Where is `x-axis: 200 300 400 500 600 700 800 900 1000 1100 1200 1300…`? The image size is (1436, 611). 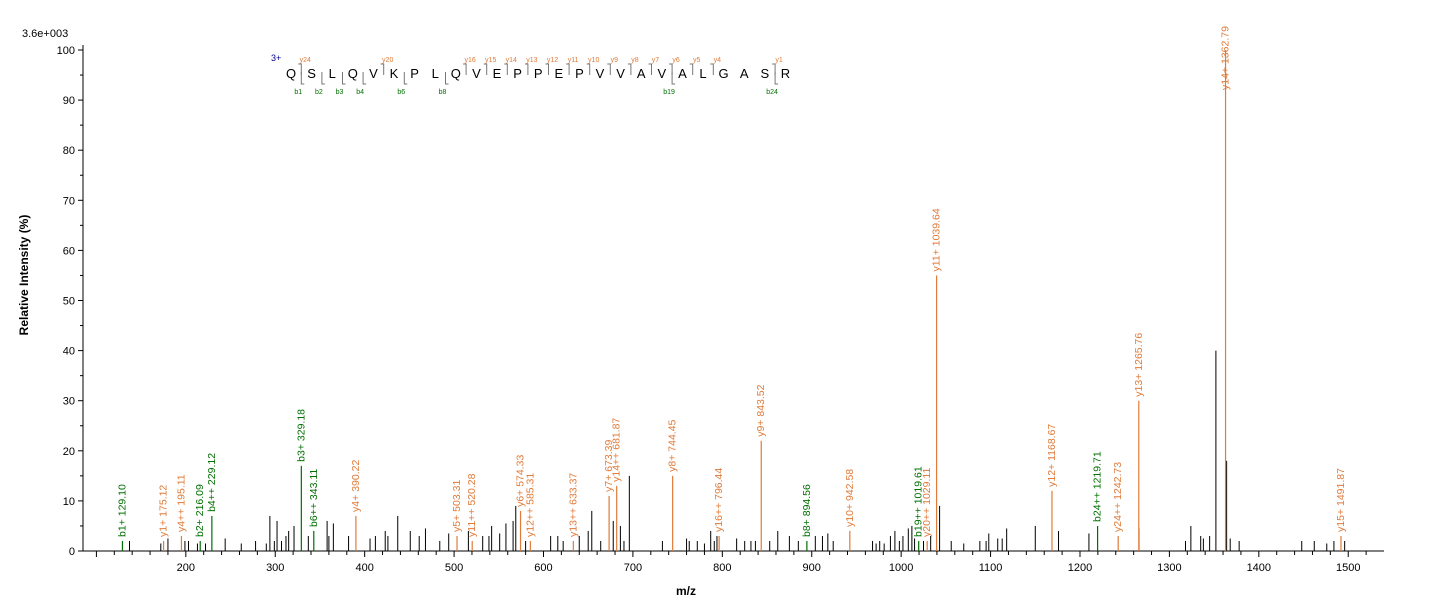
x-axis: 200 300 400 500 600 700 800 900 1000 1100 1200 1300… is located at coordinates (733, 562).